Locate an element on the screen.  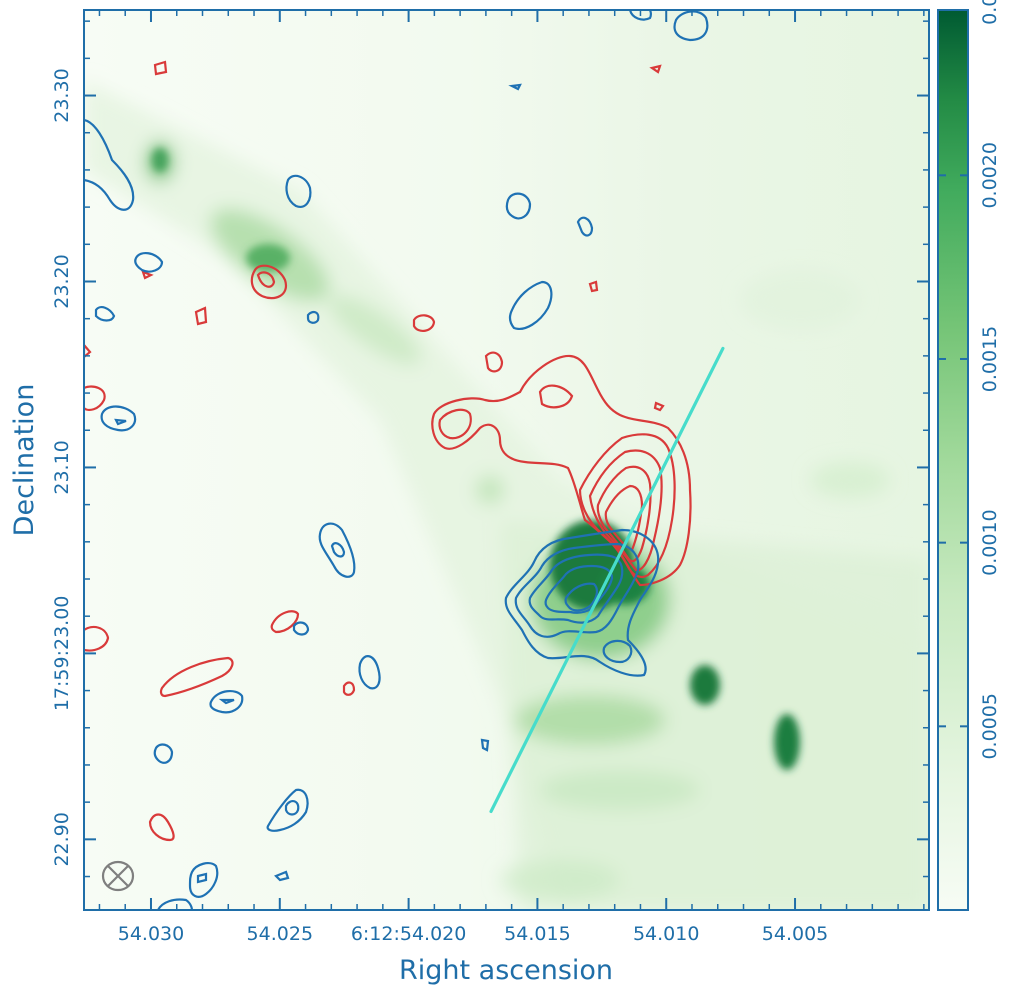
x-tick-label-0: 54.030 is located at coordinates (151, 934).